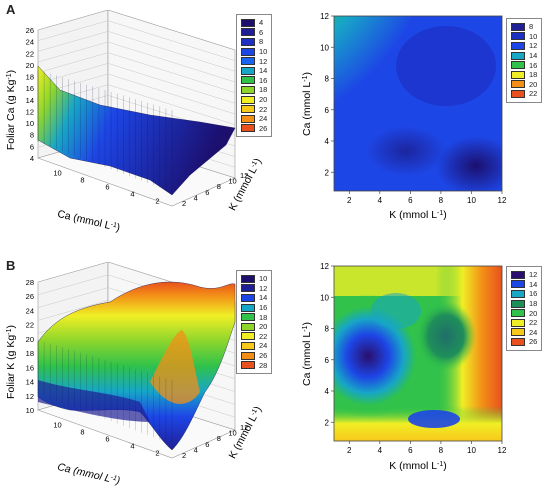 This screenshot has width=550, height=487. What do you see at coordinates (327, 360) in the screenshot?
I see `b-contour-y-tick: 6` at bounding box center [327, 360].